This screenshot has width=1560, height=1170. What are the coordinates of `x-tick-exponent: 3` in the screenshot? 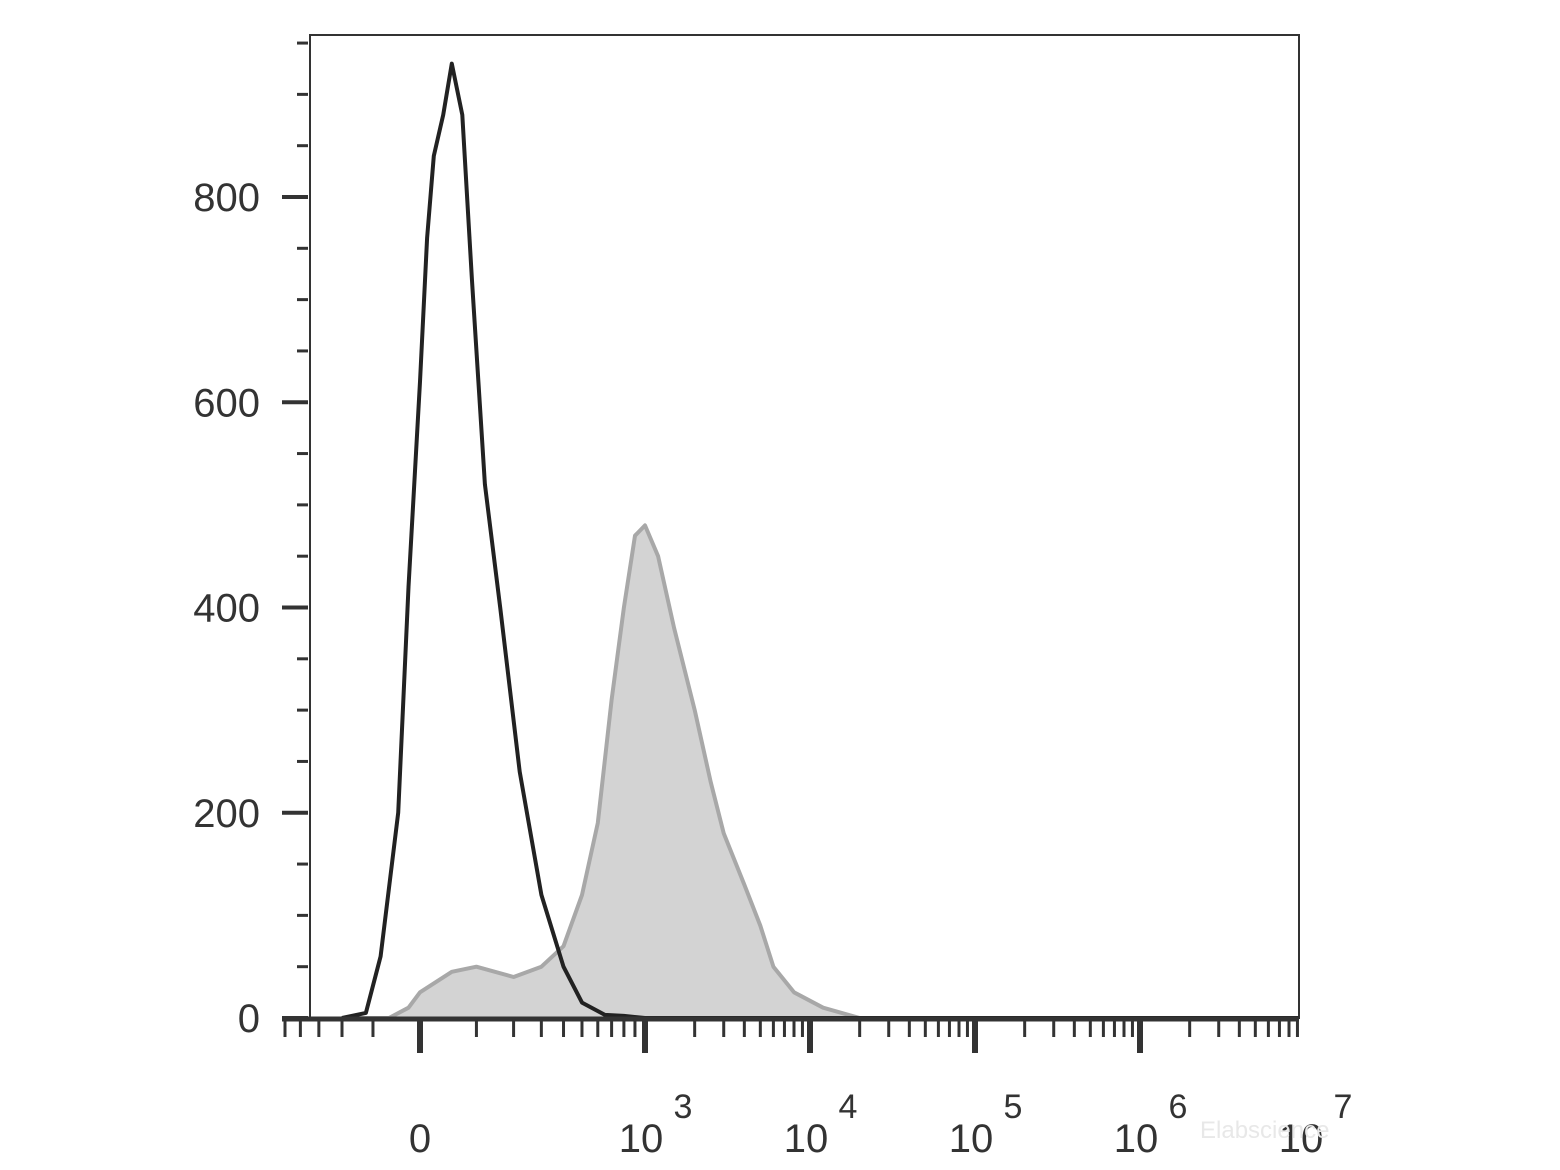 It's located at (683, 1107).